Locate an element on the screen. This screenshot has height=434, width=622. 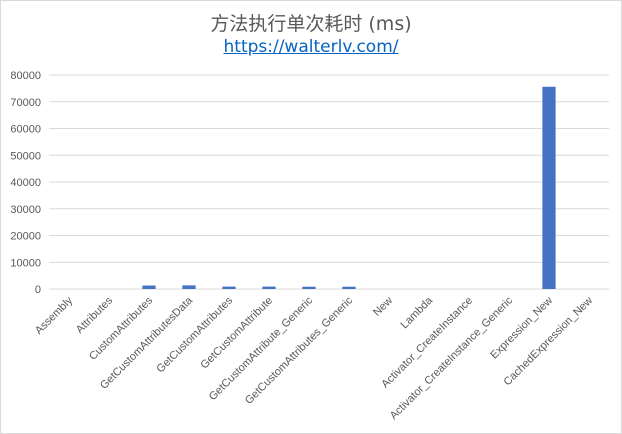
chart-title: 方法执行单次耗时 (ms) is located at coordinates (311, 24).